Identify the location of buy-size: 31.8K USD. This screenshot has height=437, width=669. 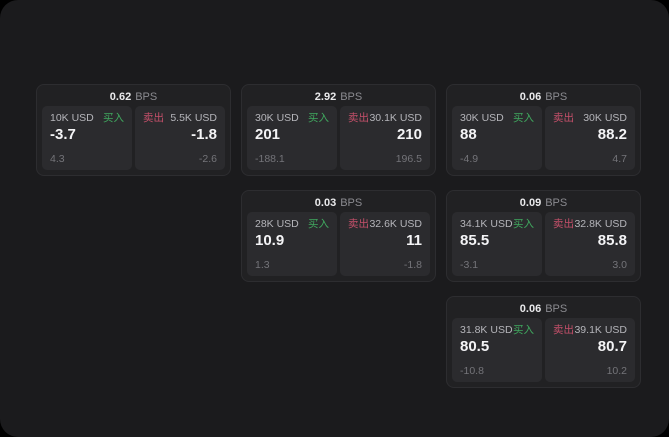
(486, 330).